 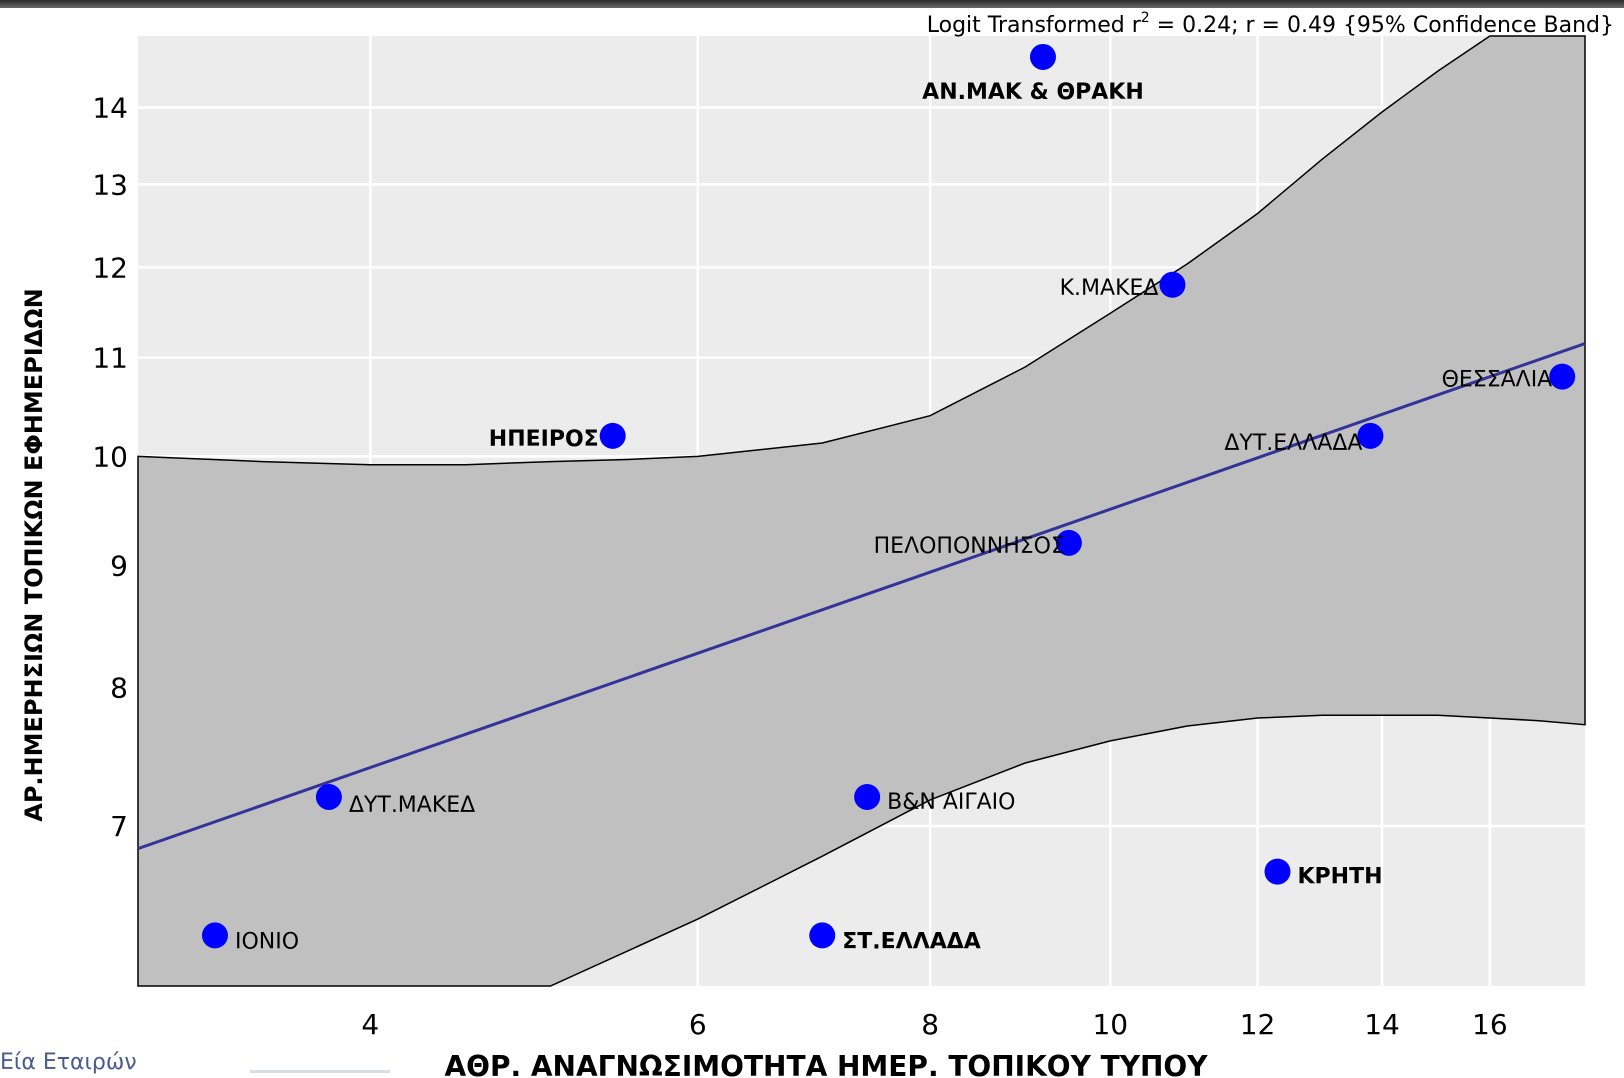 I want to click on annotation-suffix: = 0.24; r = 0.49 {95% Confidence Band}, so click(x=1382, y=25).